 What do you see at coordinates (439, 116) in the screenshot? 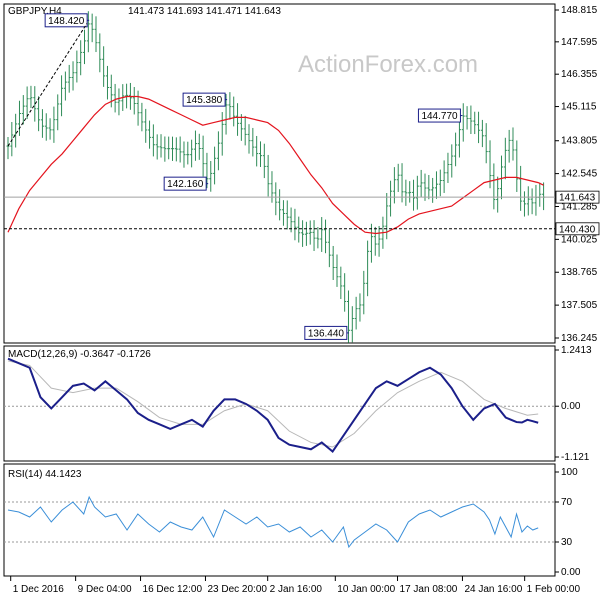
I see `price-annotation-label: 144.770` at bounding box center [439, 116].